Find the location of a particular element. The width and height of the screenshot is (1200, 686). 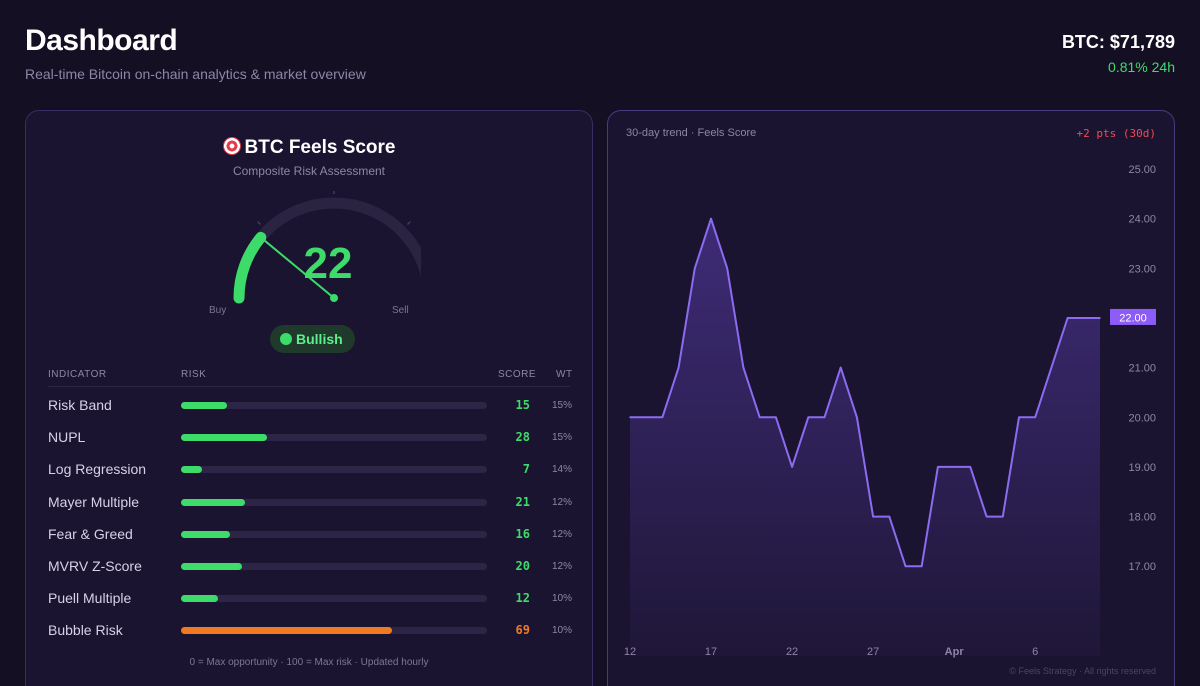

score-title-text: BTC Feels Score is located at coordinates (320, 147).